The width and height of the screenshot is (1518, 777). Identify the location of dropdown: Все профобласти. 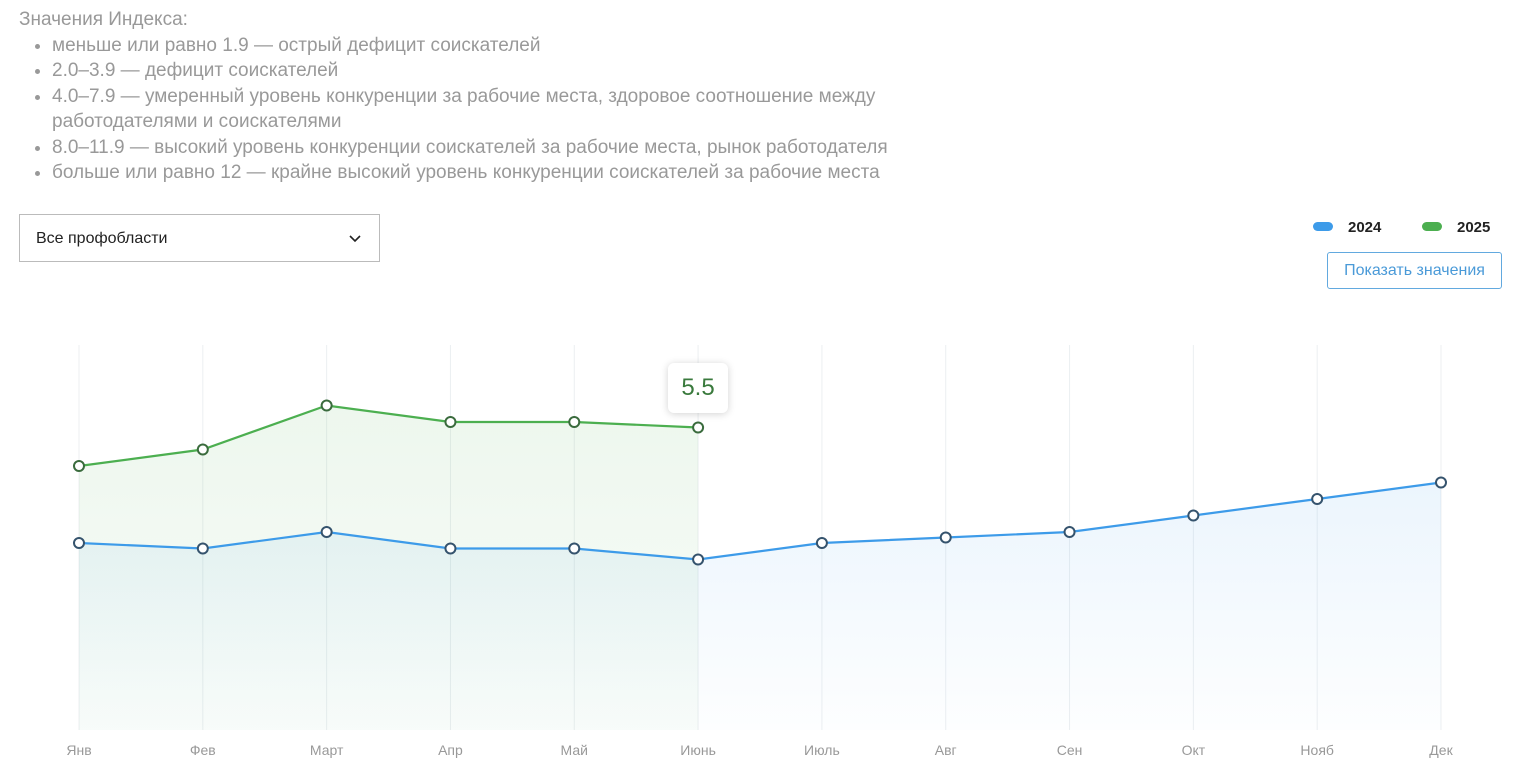
(199, 238).